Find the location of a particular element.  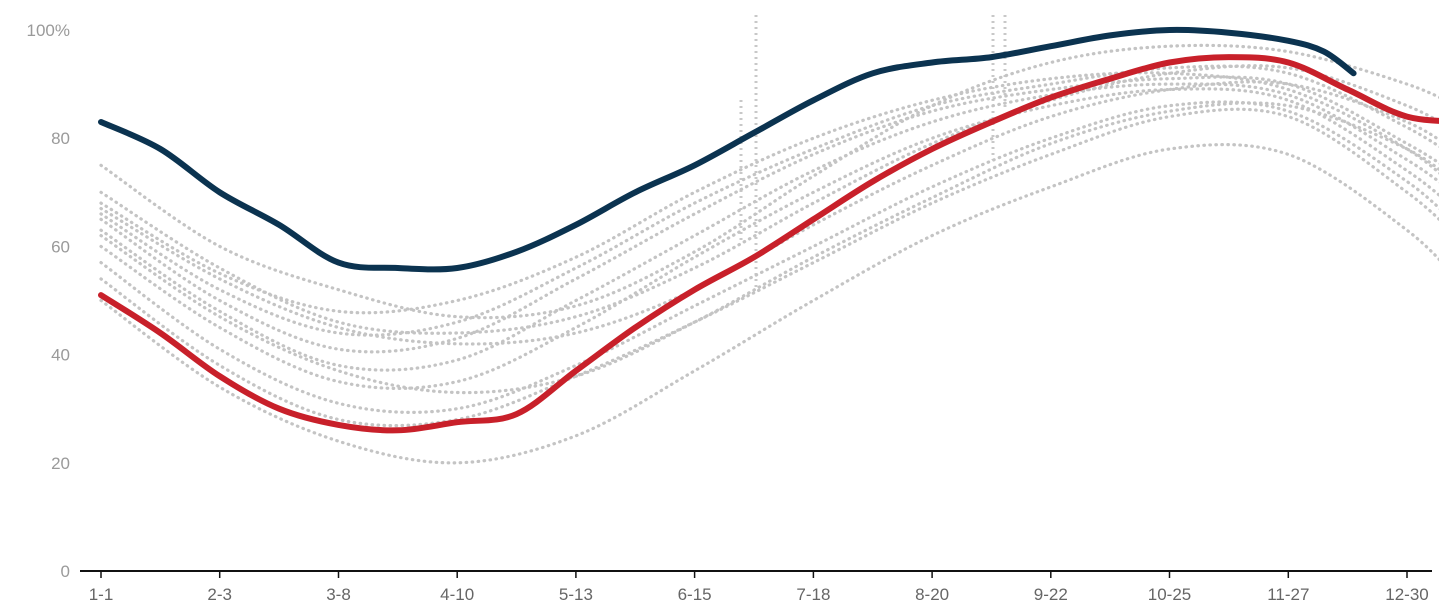

y-tick-label: 20 is located at coordinates (60, 463).